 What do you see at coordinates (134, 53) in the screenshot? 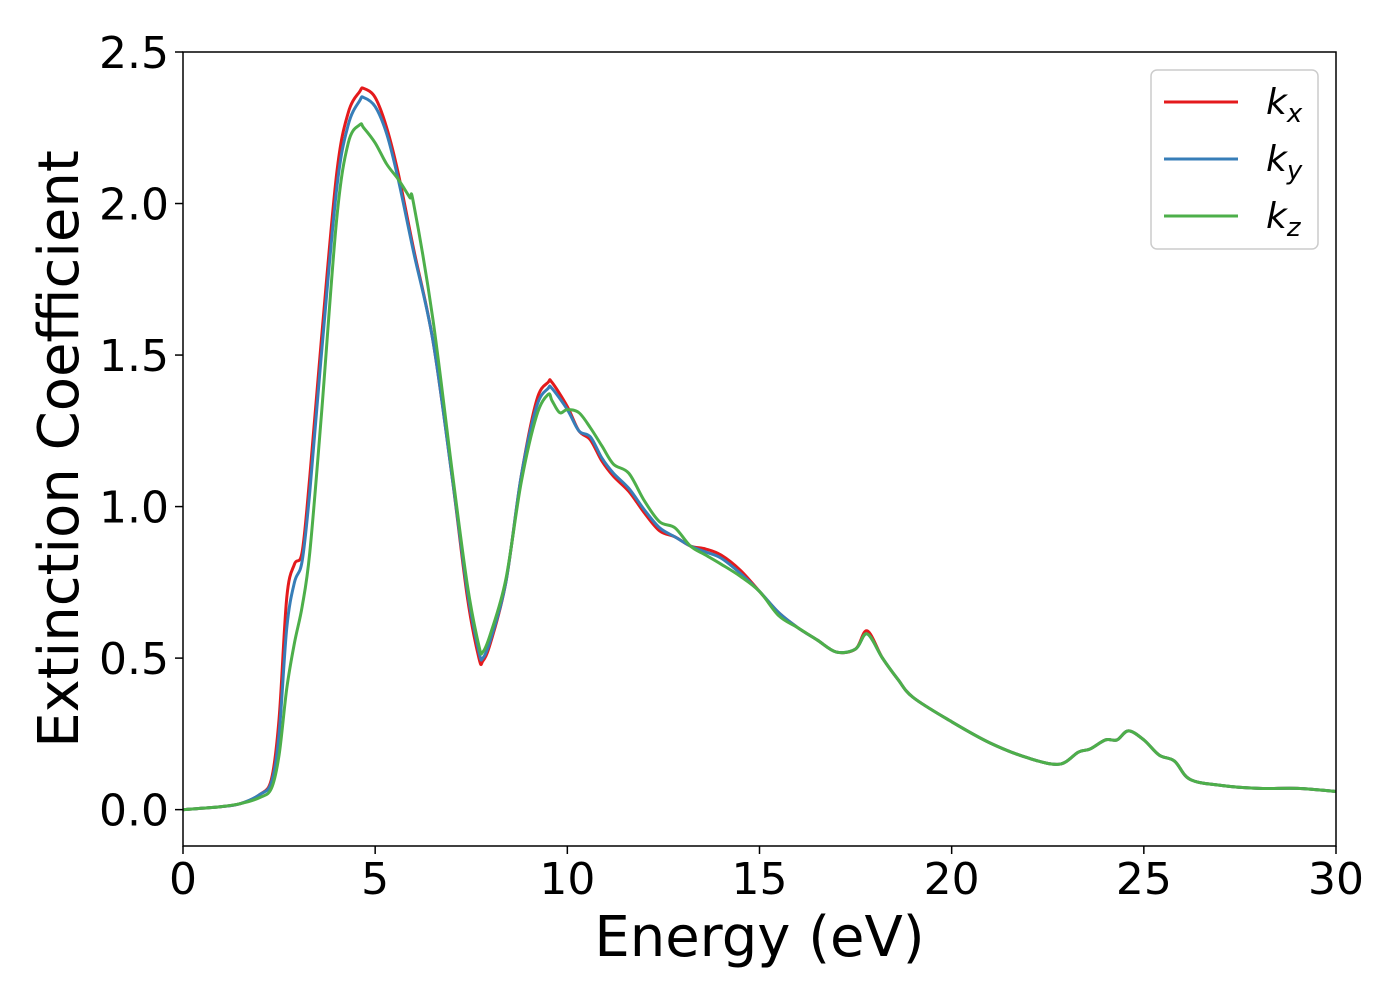
I see `y-tick-label: 2.5` at bounding box center [134, 53].